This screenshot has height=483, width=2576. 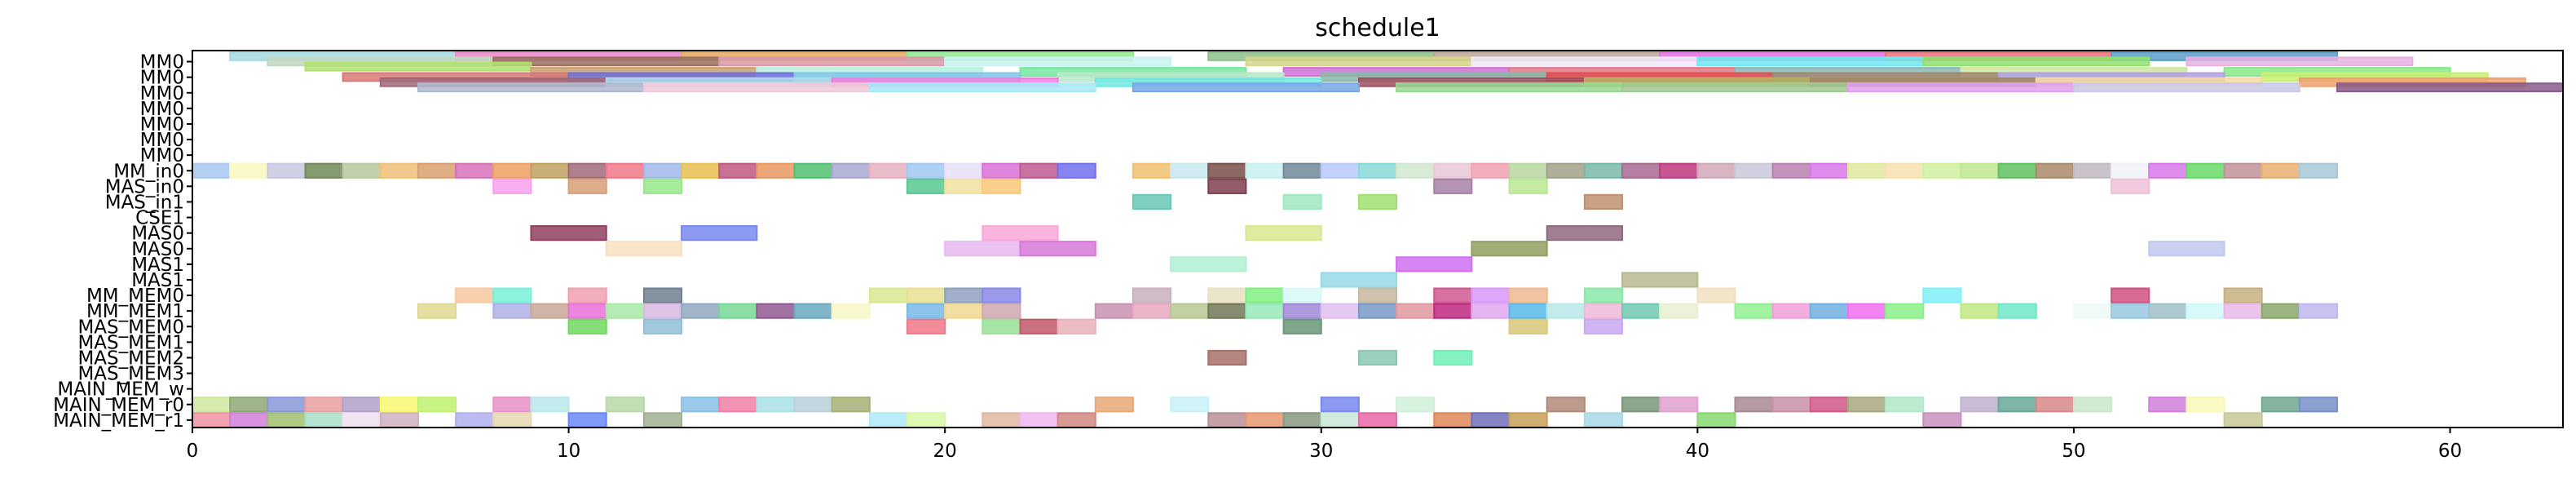 I want to click on y-tick-label: MM_MEM1, so click(x=135, y=311).